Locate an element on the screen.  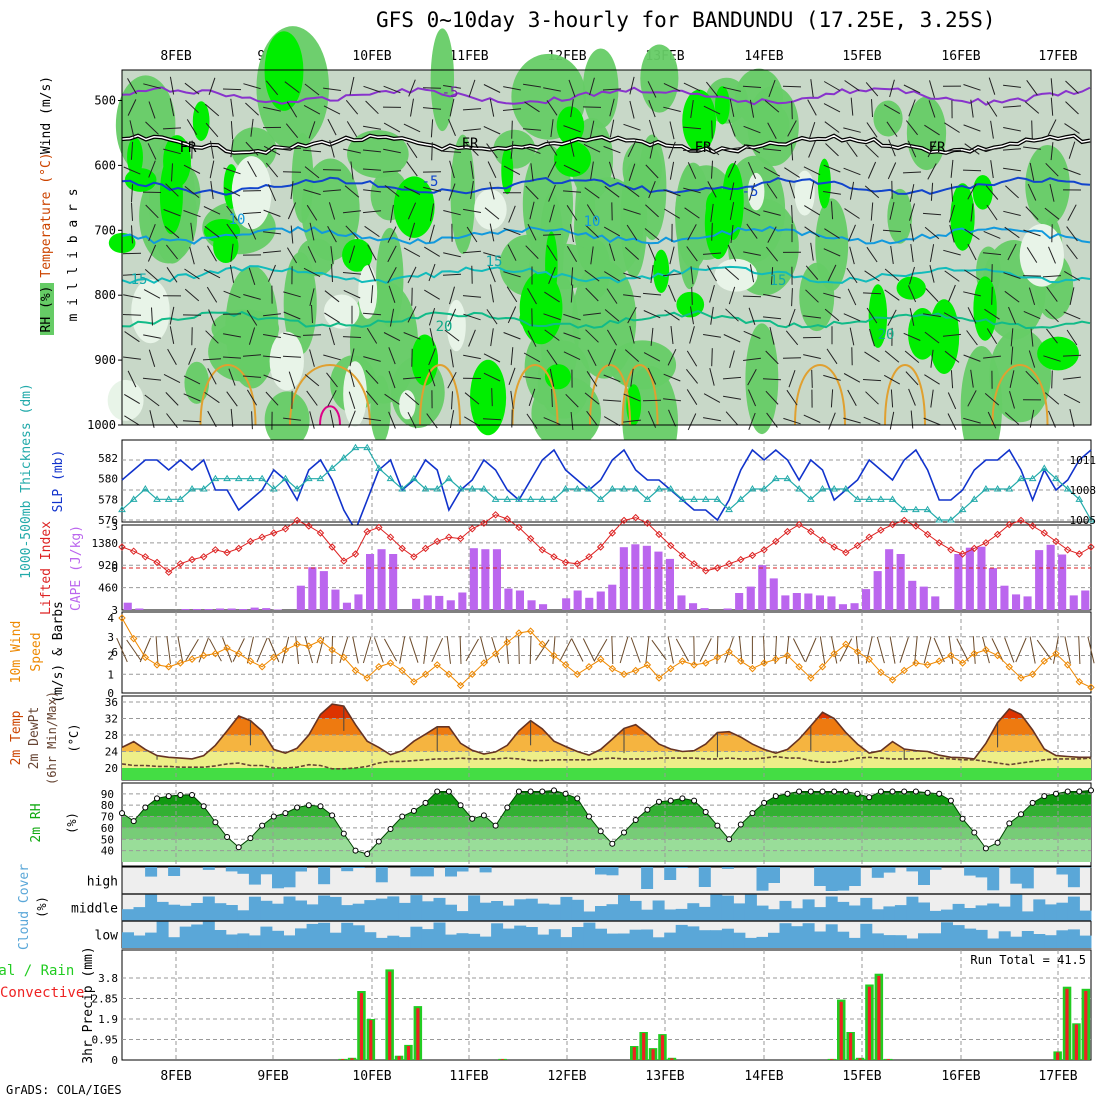
rh-low-region is located at coordinates (407, 405).